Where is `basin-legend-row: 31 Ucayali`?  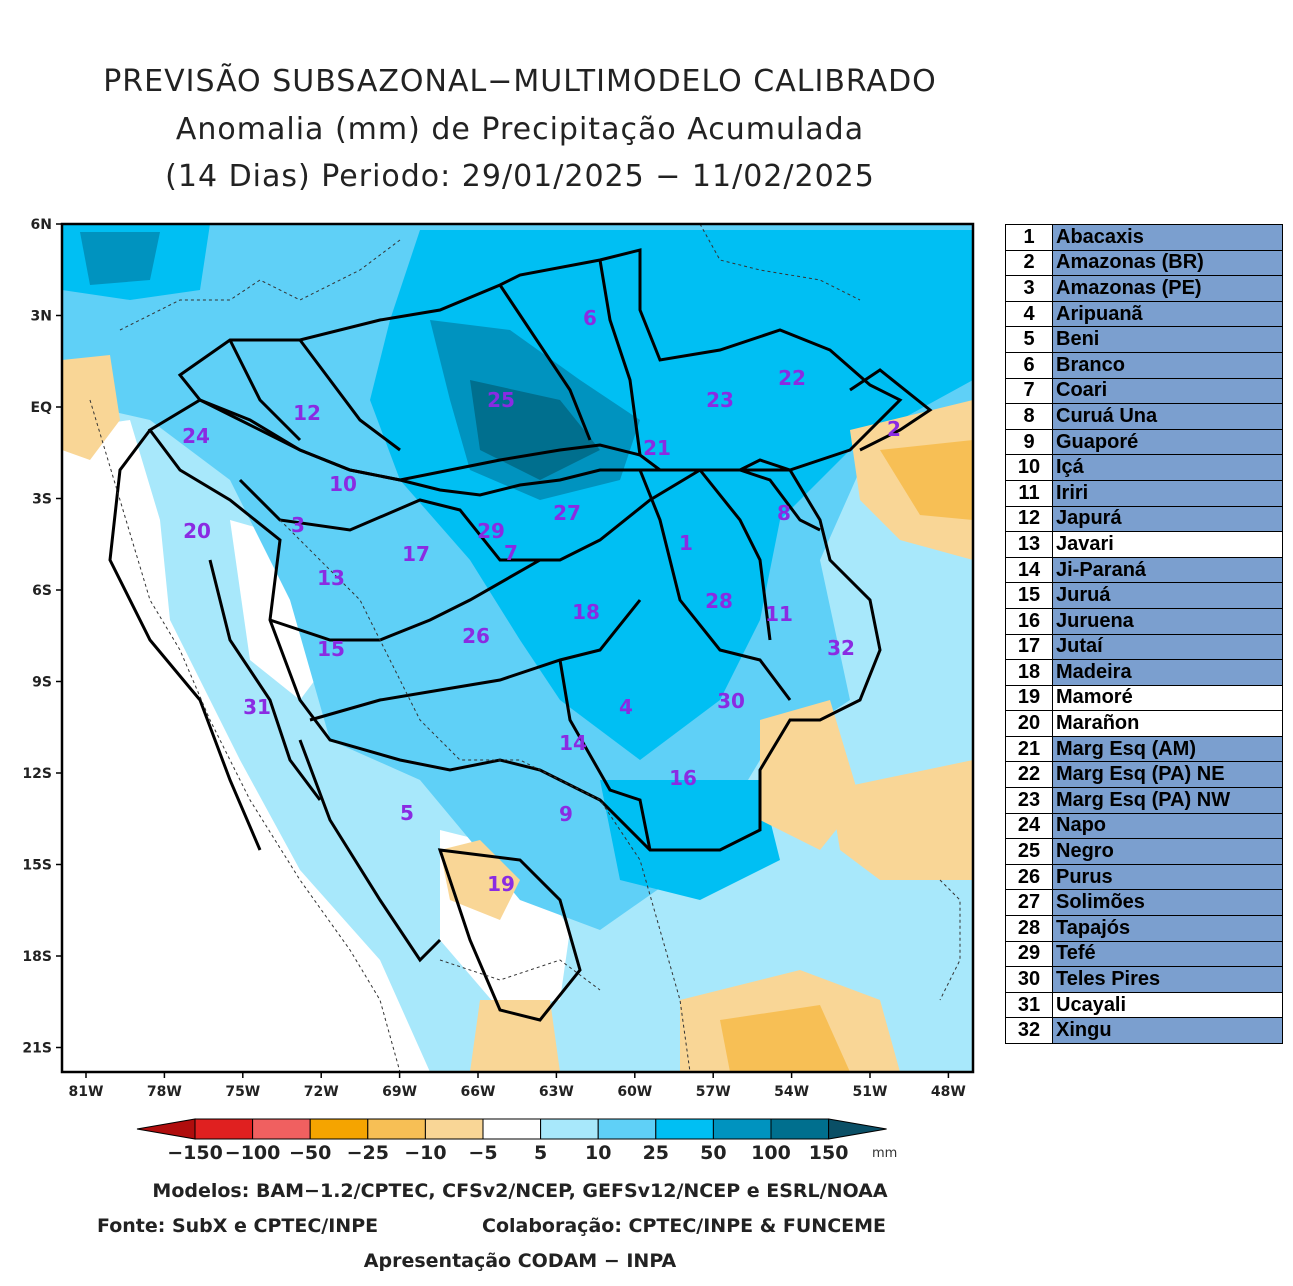
basin-legend-row: 31 Ucayali is located at coordinates (1144, 1005).